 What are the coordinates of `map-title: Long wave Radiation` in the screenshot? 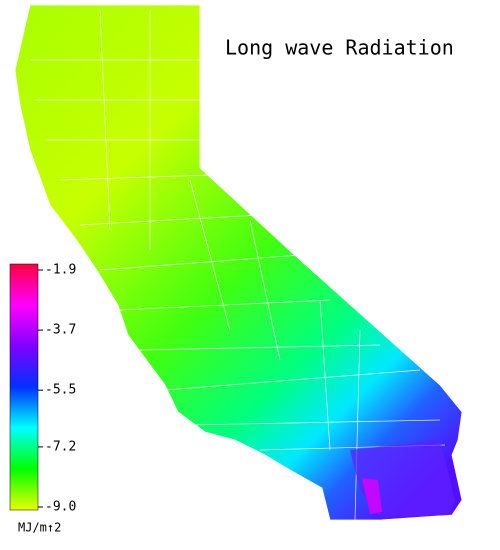 It's located at (339, 48).